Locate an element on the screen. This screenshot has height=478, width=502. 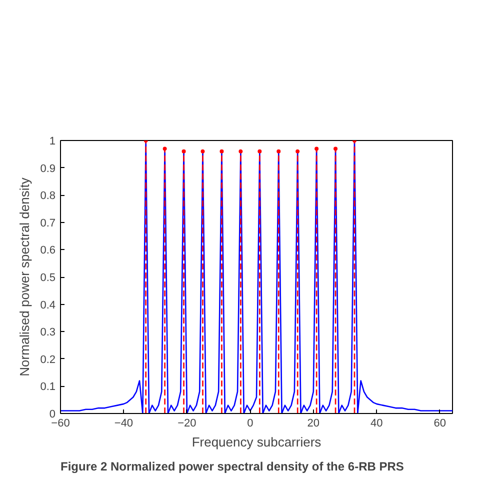
y-tick-label: 0.3 is located at coordinates (48, 332).